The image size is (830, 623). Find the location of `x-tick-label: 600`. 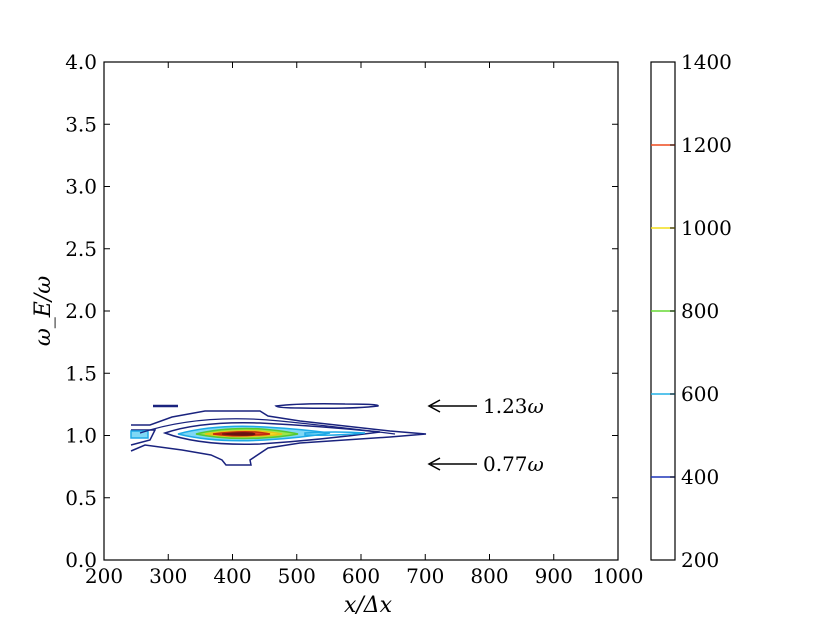

x-tick-label: 600 is located at coordinates (361, 576).